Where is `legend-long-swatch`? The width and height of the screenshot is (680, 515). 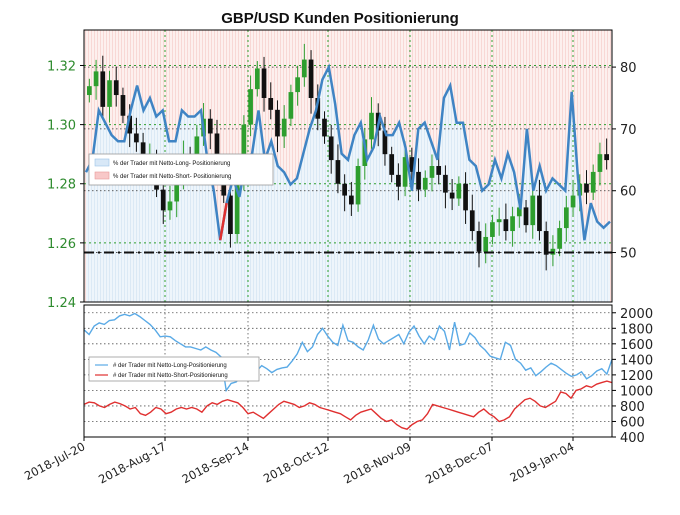
legend-long-swatch is located at coordinates (102, 162).